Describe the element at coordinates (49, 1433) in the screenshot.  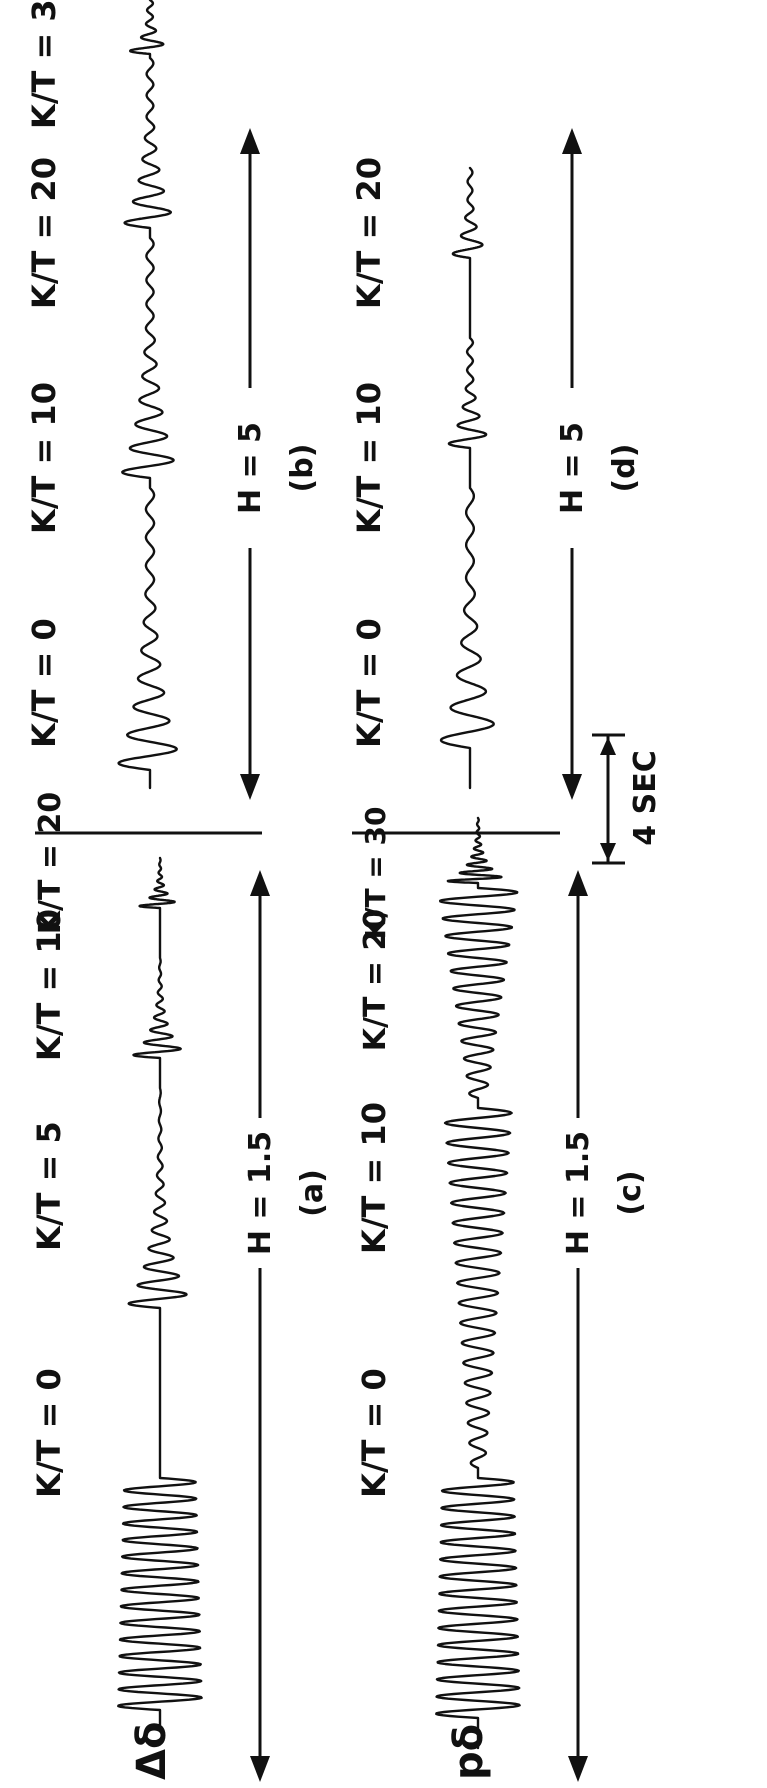
I see `k-label-a-0: K/T = 0` at that location.